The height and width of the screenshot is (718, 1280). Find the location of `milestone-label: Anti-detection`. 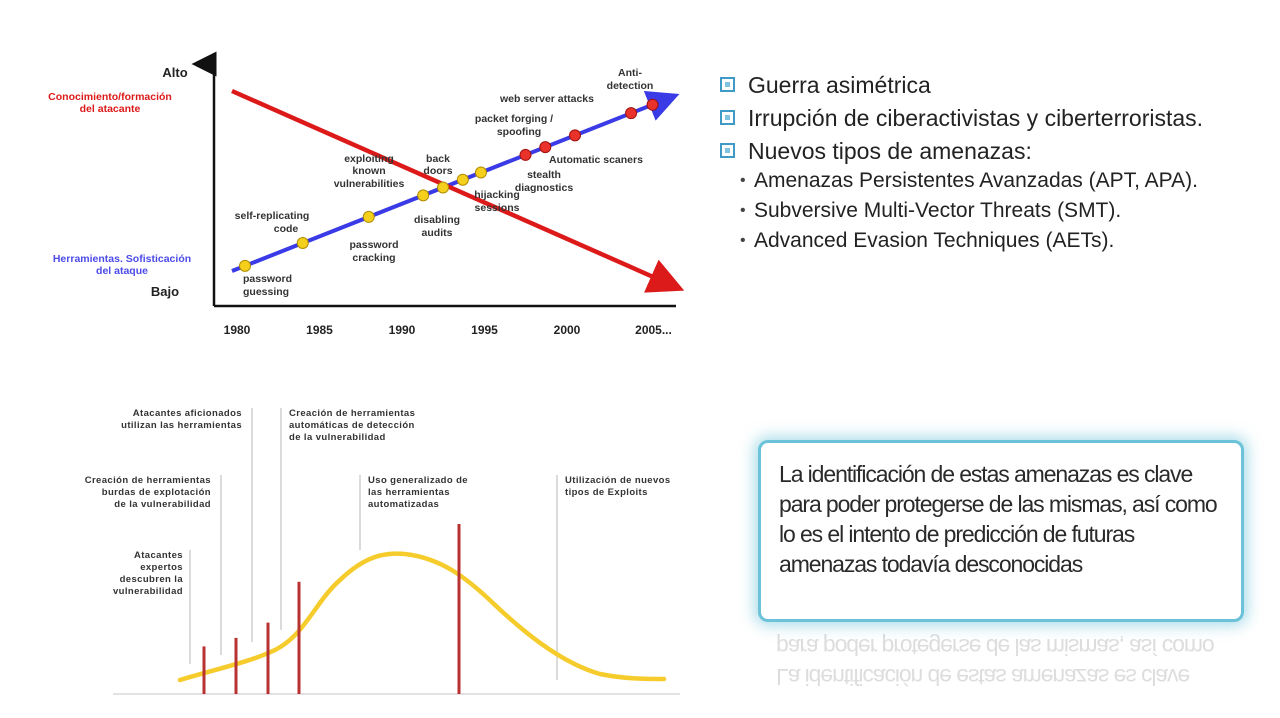

milestone-label: Anti-detection is located at coordinates (630, 79).